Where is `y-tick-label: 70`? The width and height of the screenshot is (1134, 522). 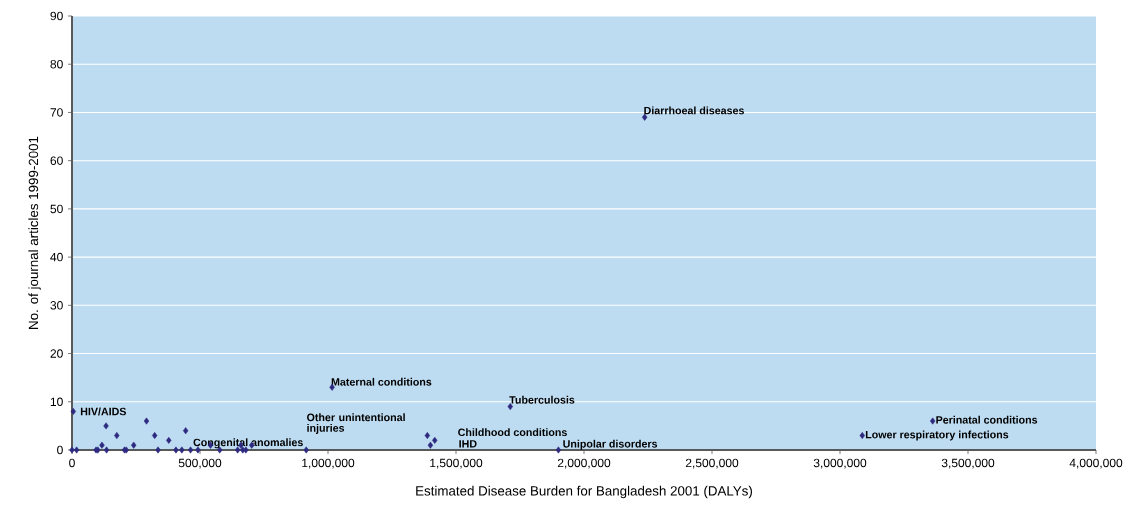 y-tick-label: 70 is located at coordinates (56, 112).